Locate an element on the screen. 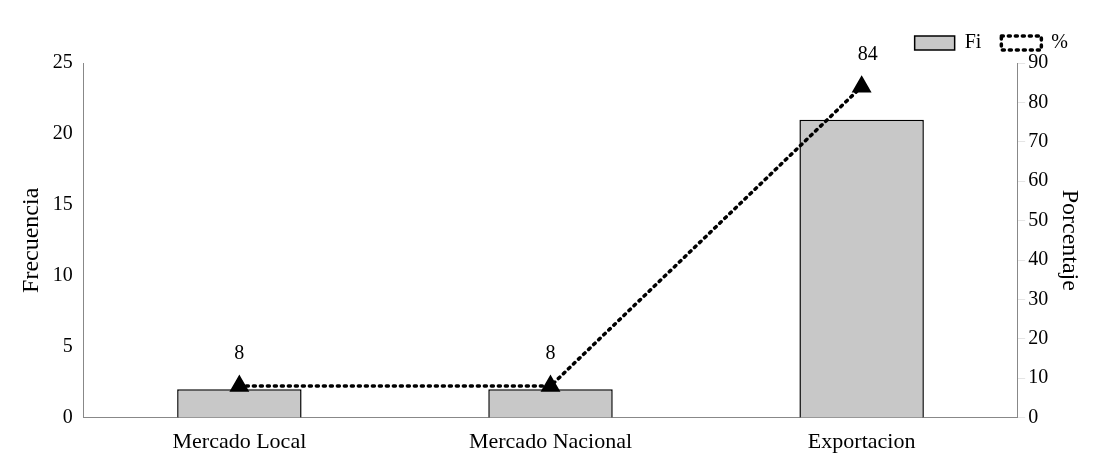 This screenshot has width=1107, height=467. y2-tick-label: 50 is located at coordinates (1038, 218).